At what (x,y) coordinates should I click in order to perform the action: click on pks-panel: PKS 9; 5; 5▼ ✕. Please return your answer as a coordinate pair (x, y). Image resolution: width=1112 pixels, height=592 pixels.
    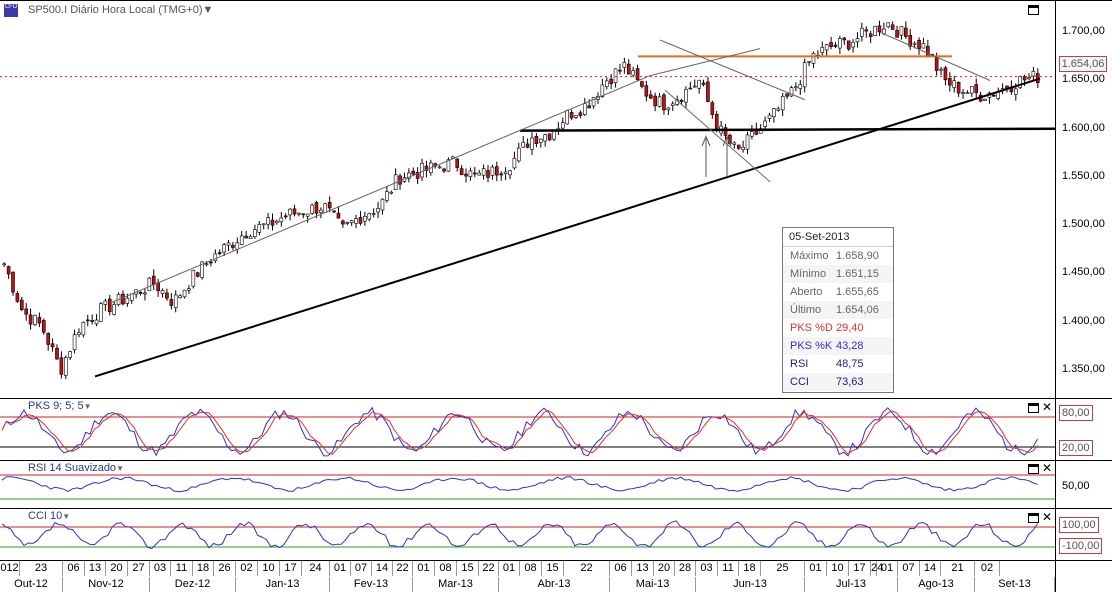
    Looking at the image, I should click on (527, 429).